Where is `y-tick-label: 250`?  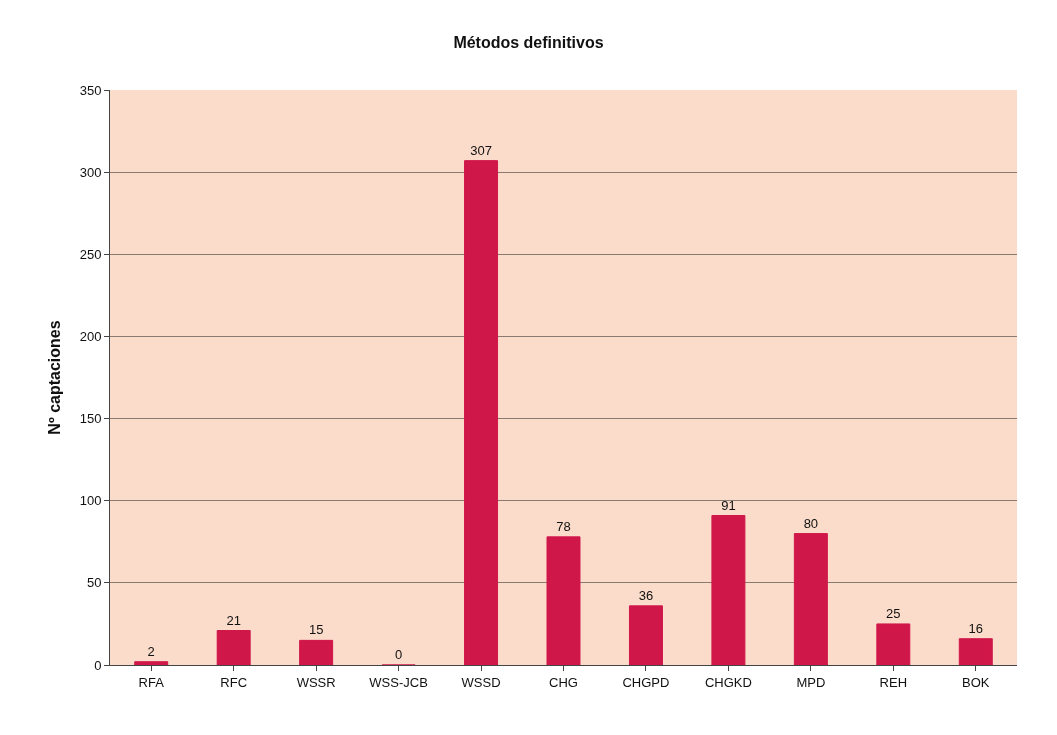
y-tick-label: 250 is located at coordinates (90, 254).